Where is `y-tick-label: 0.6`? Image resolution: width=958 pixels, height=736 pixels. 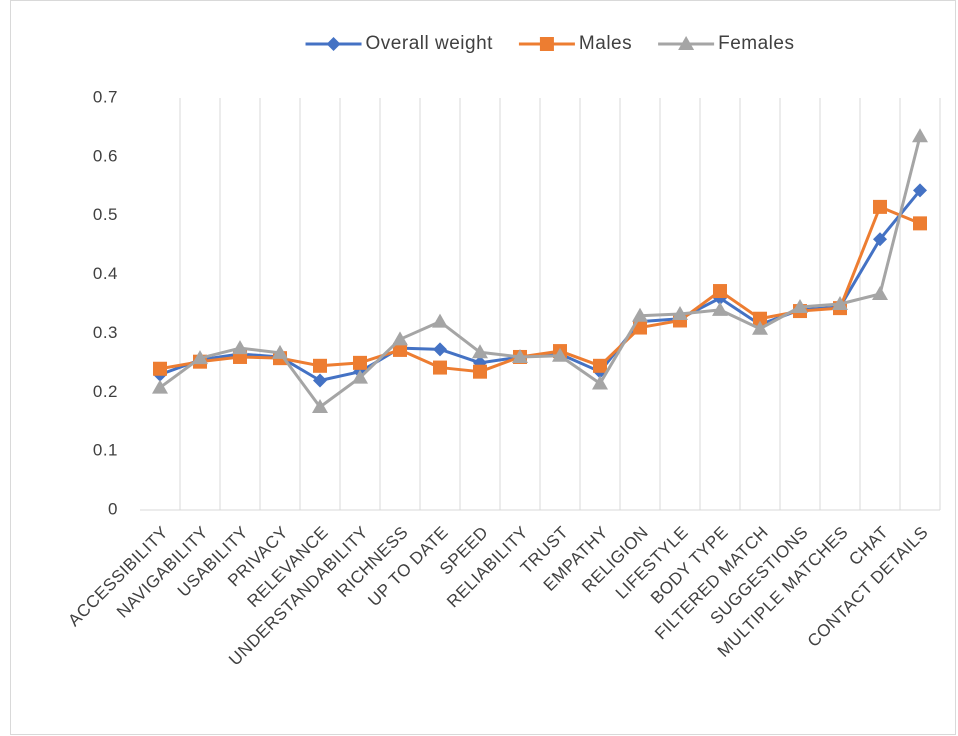
y-tick-label: 0.6 is located at coordinates (105, 155).